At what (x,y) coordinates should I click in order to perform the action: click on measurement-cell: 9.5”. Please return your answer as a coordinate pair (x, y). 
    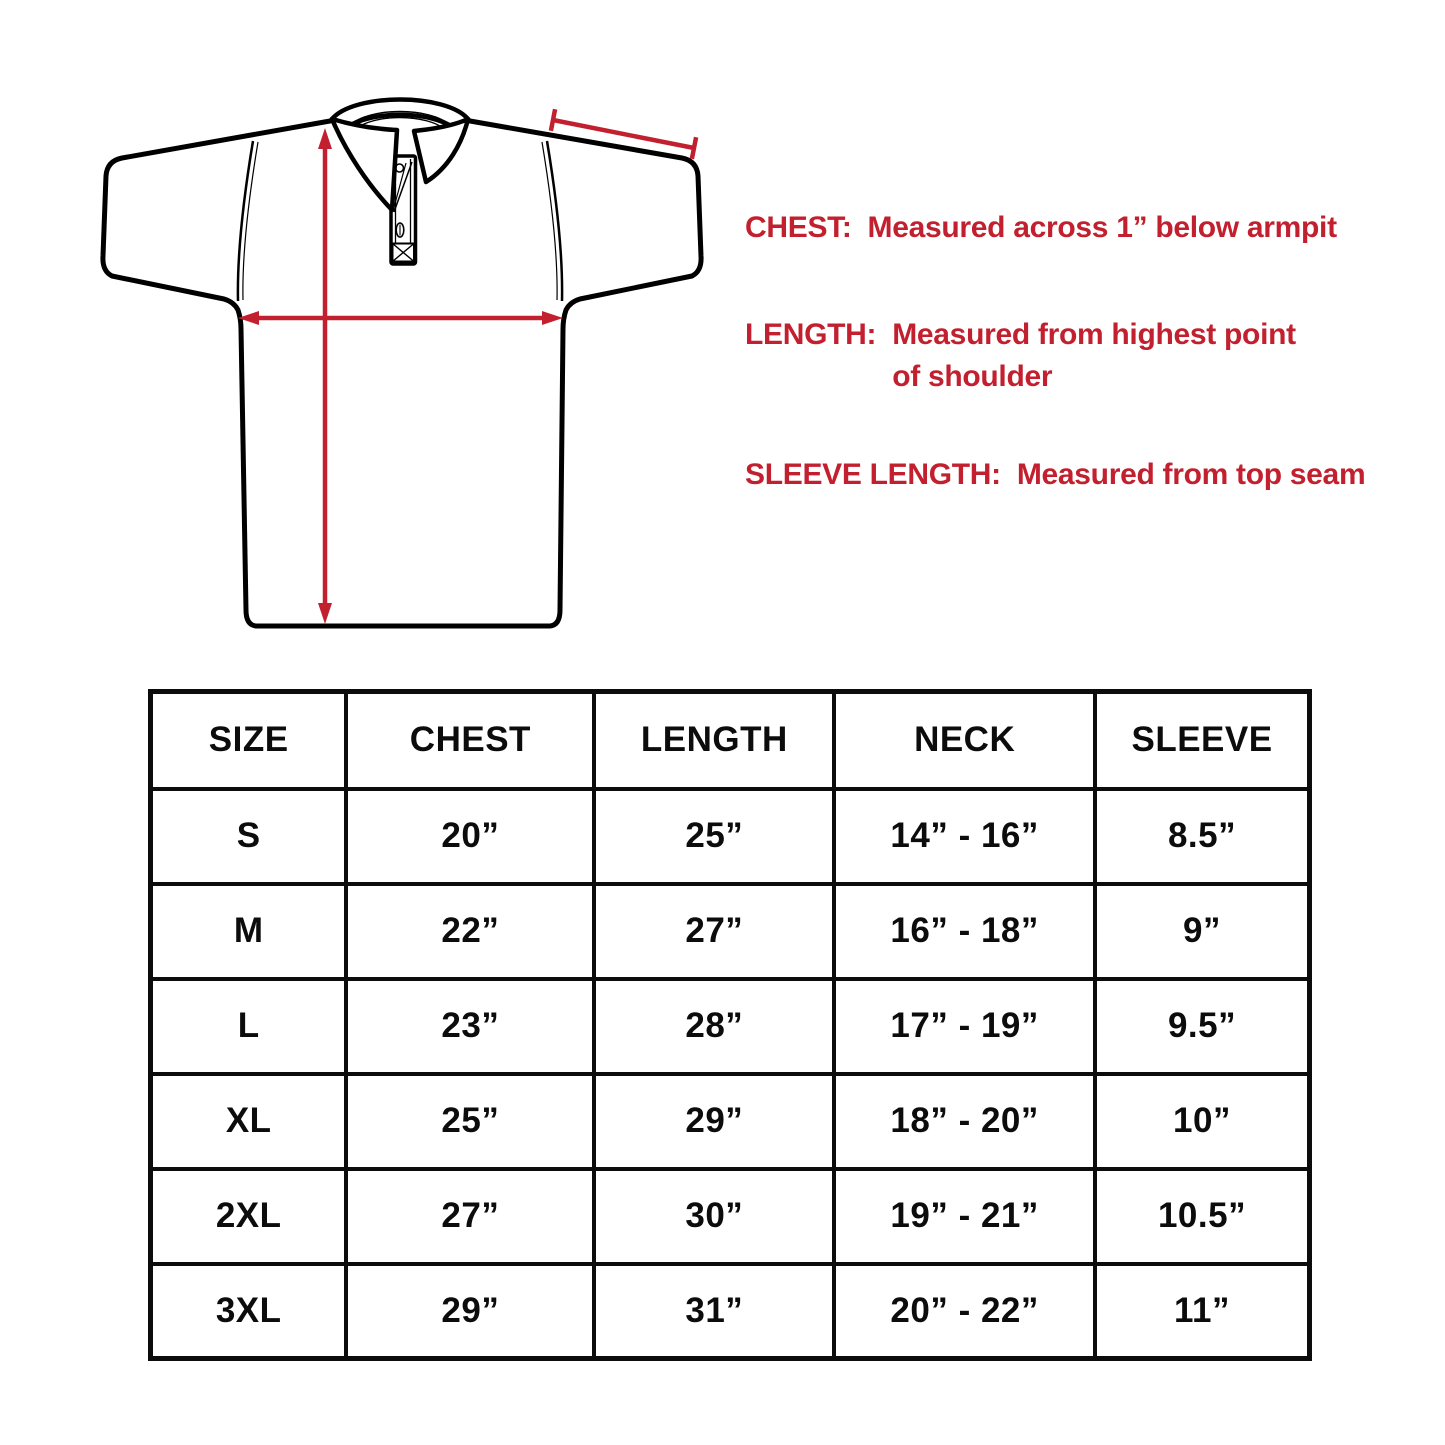
    Looking at the image, I should click on (1202, 1026).